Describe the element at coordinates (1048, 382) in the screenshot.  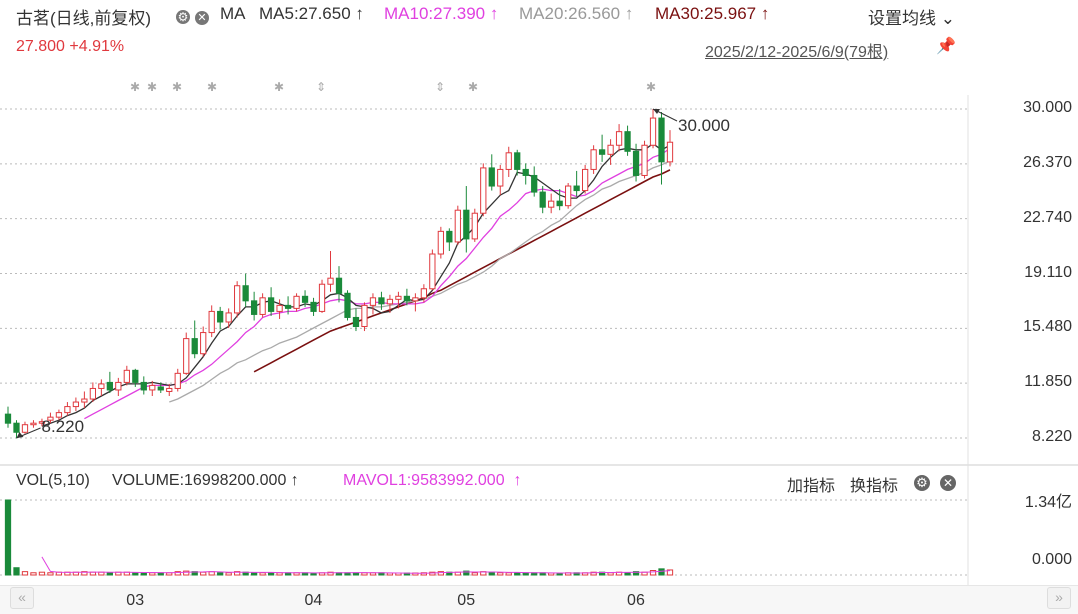
I see `price-tick-label: 11.850` at that location.